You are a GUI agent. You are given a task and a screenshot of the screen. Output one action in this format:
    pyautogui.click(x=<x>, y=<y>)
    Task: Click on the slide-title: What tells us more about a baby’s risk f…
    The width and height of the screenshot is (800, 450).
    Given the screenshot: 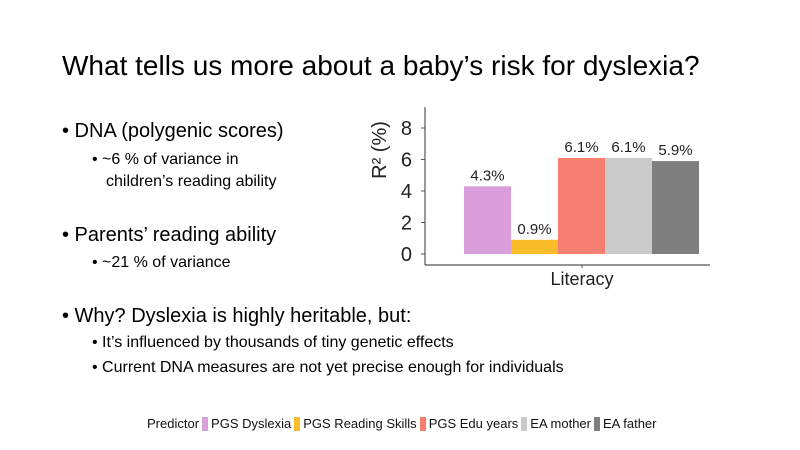 What is the action you would take?
    pyautogui.click(x=381, y=65)
    